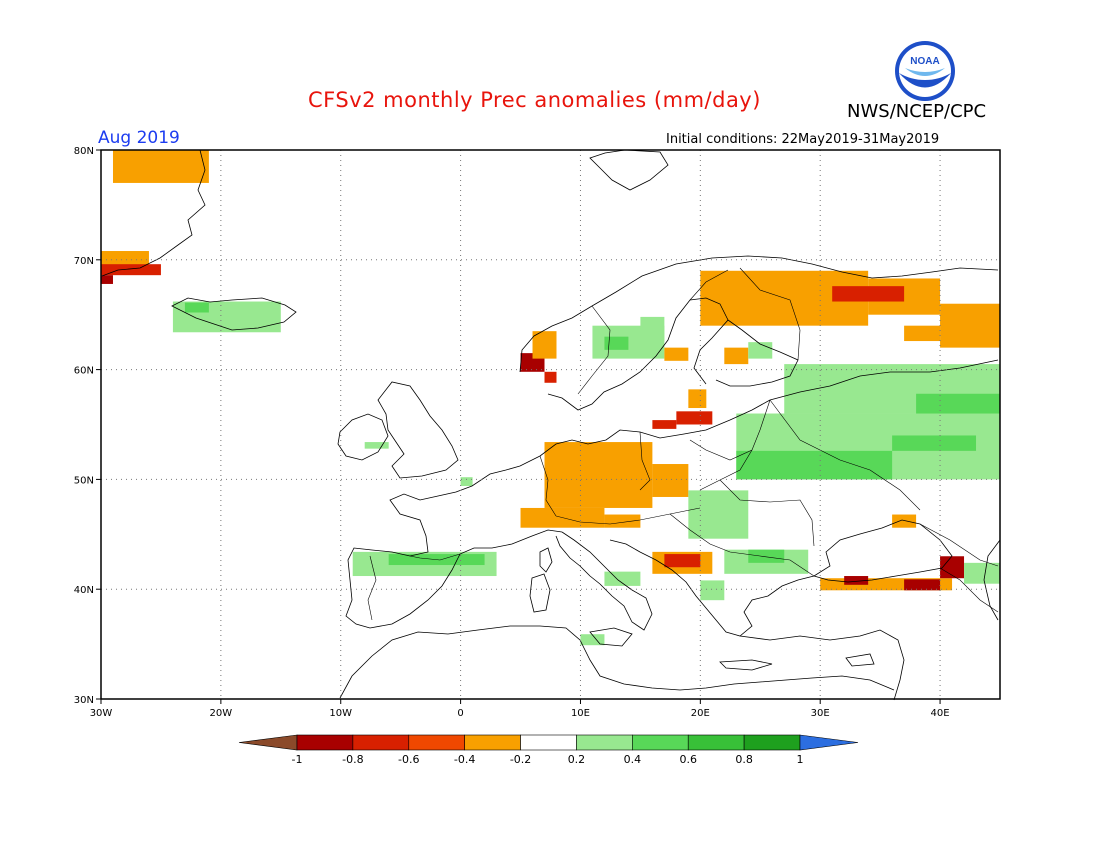  Describe the element at coordinates (84, 700) in the screenshot. I see `lat-label: 30N` at that location.